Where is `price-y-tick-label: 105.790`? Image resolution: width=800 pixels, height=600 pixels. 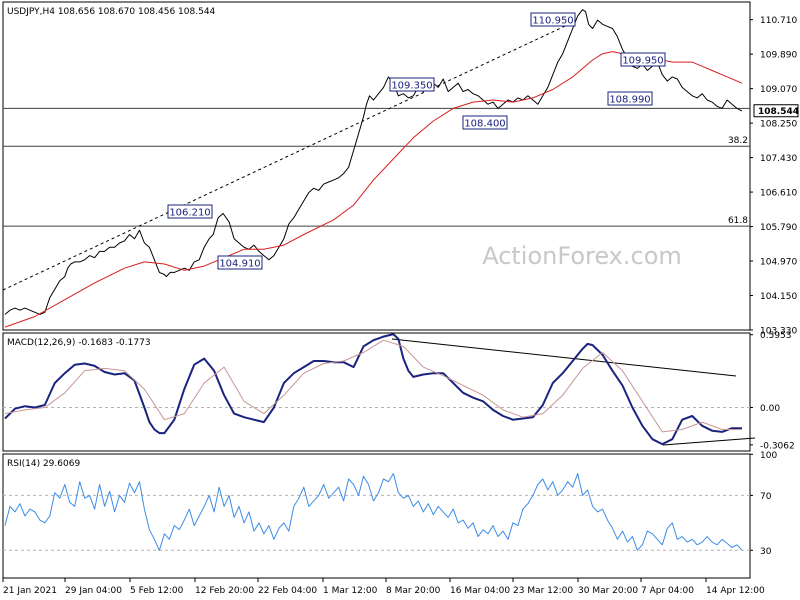
price-y-tick-label: 105.790 is located at coordinates (778, 228).